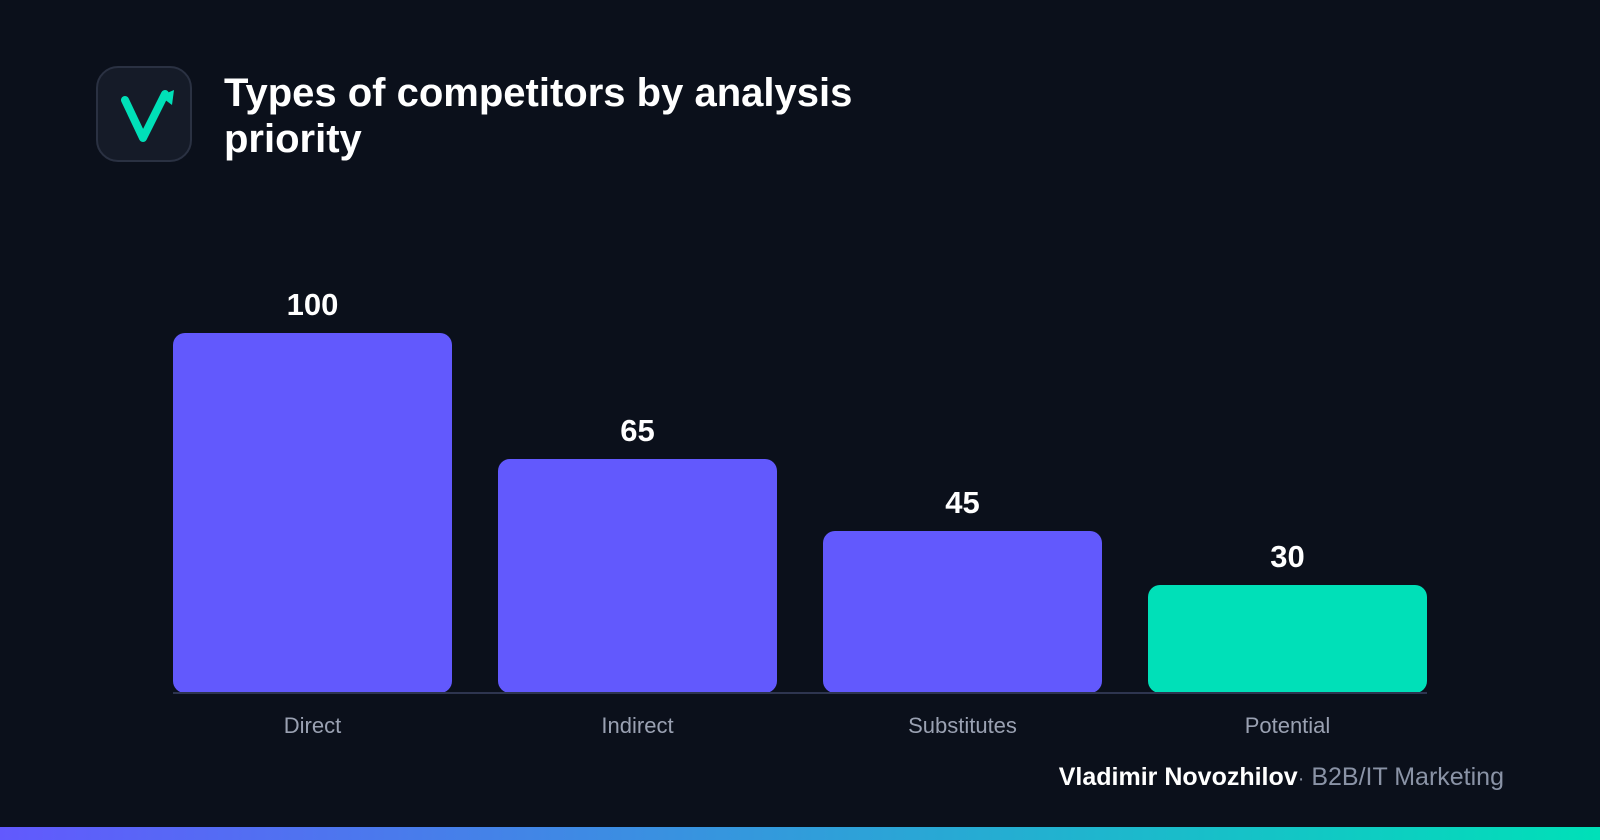 This screenshot has width=1600, height=840. I want to click on bar-direct, so click(312, 513).